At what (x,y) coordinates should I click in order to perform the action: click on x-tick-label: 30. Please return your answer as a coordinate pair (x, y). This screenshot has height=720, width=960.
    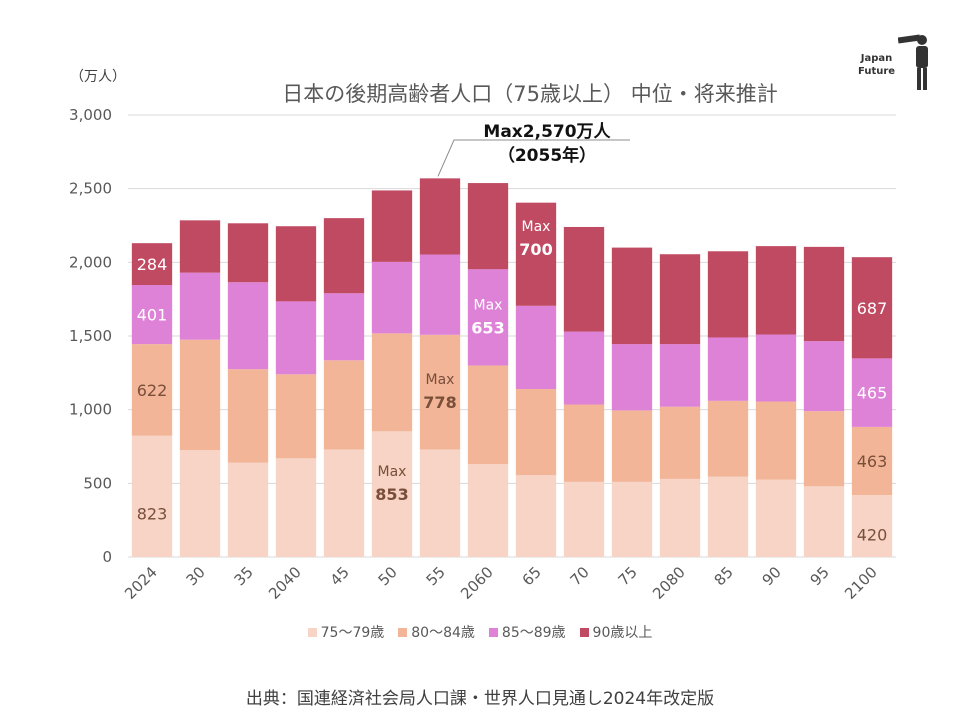
    Looking at the image, I should click on (196, 576).